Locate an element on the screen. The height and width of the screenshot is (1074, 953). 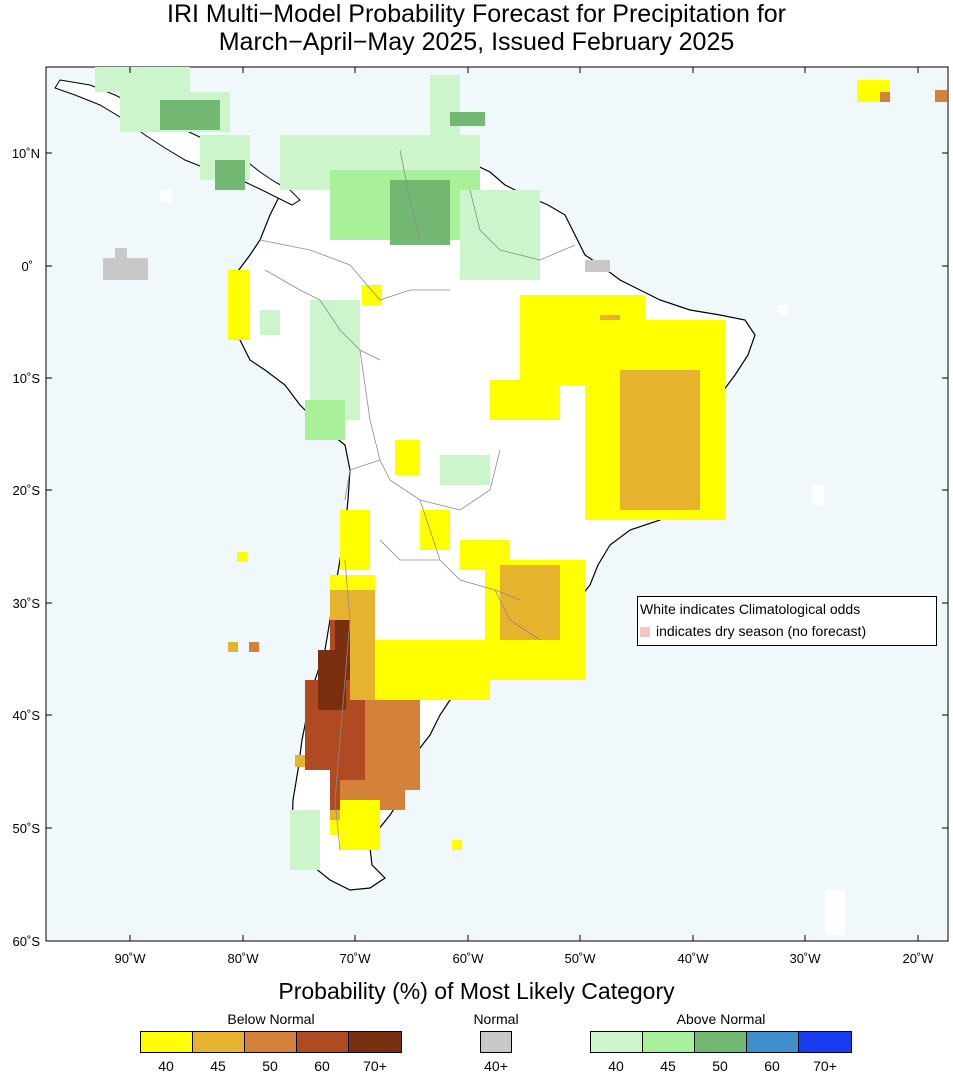
longitude-labels: 90˚W 80˚W 70˚W 60˚W 50˚W 40˚W 30˚W 20˚W is located at coordinates (524, 958).